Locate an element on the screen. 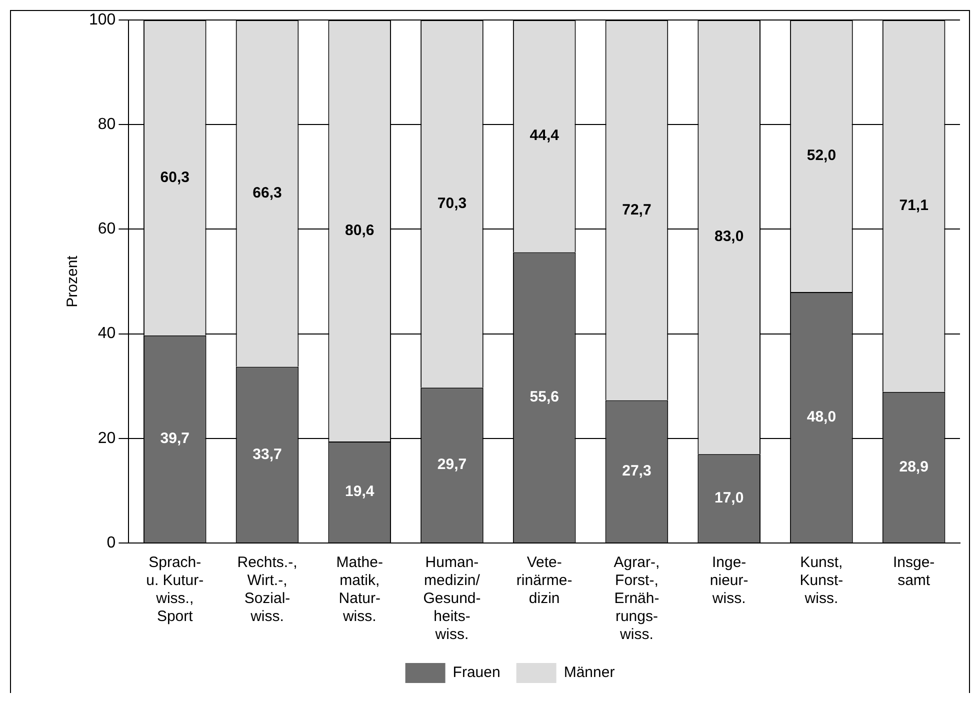 This screenshot has height=703, width=980. y-tick-label: 40 is located at coordinates (107, 333).